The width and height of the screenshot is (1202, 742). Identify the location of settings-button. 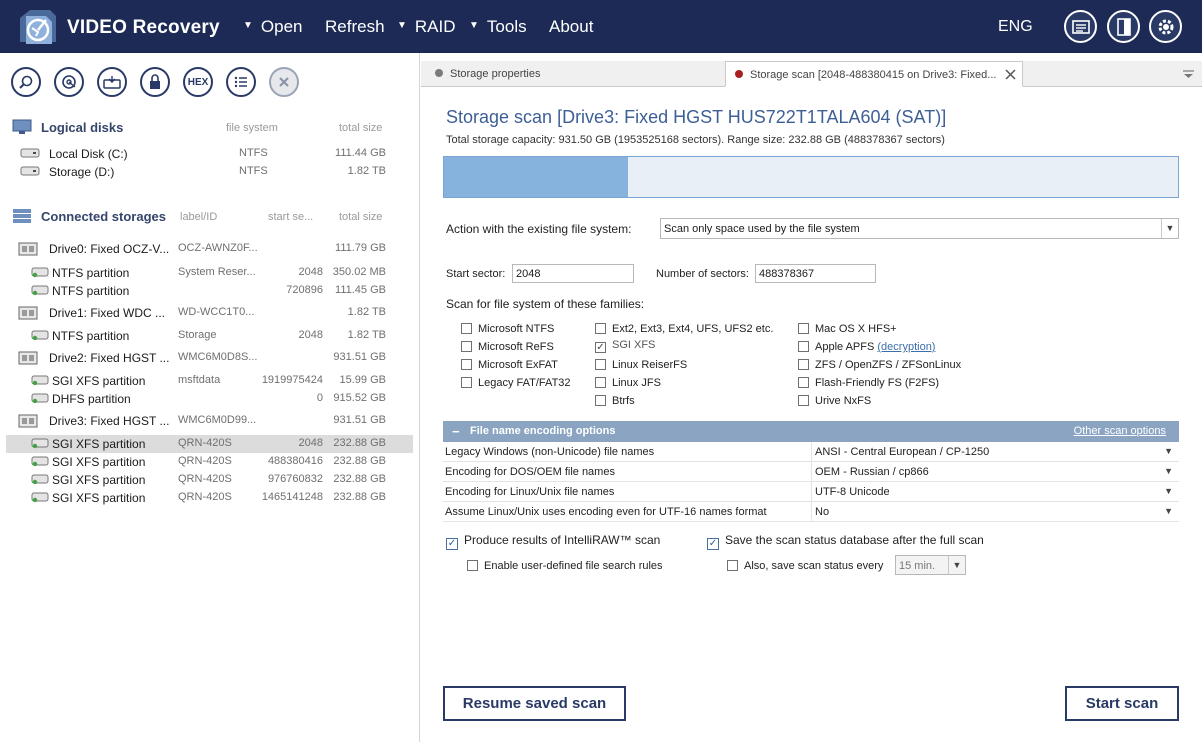
(1165, 26).